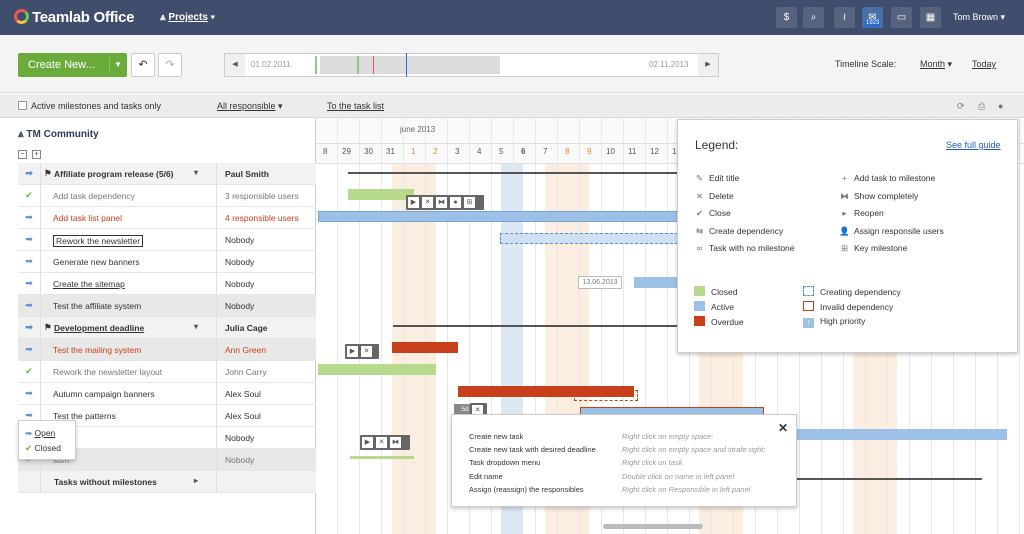  I want to click on dependency-bar, so click(589, 238).